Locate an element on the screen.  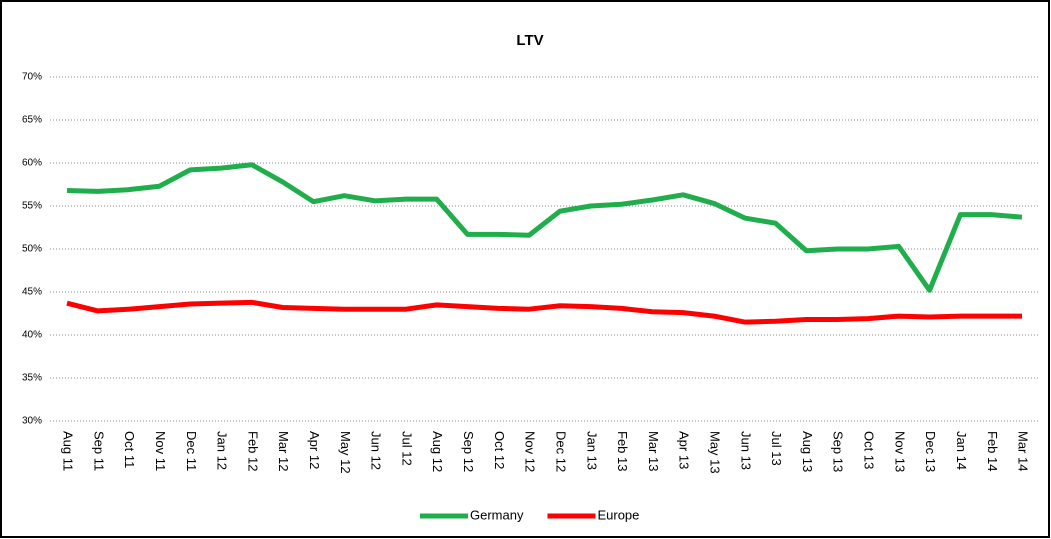
x-tick-label: Feb 12 is located at coordinates (252, 451).